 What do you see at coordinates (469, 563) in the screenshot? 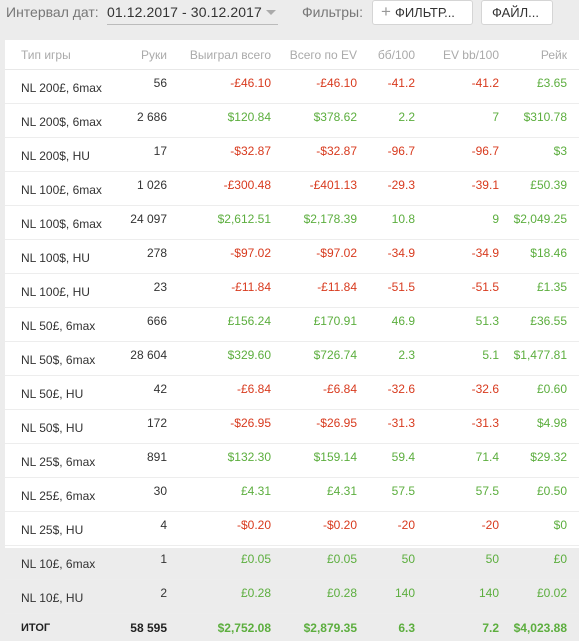
I see `ev-bb-100-cell: 50` at bounding box center [469, 563].